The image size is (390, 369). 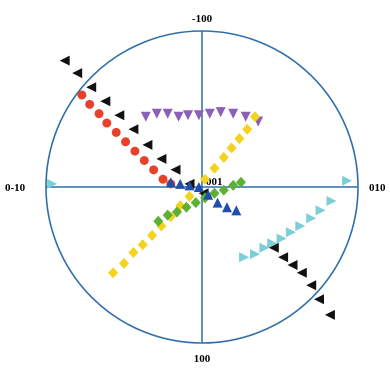 I want to click on marker-s3-p7, so click(x=220, y=112).